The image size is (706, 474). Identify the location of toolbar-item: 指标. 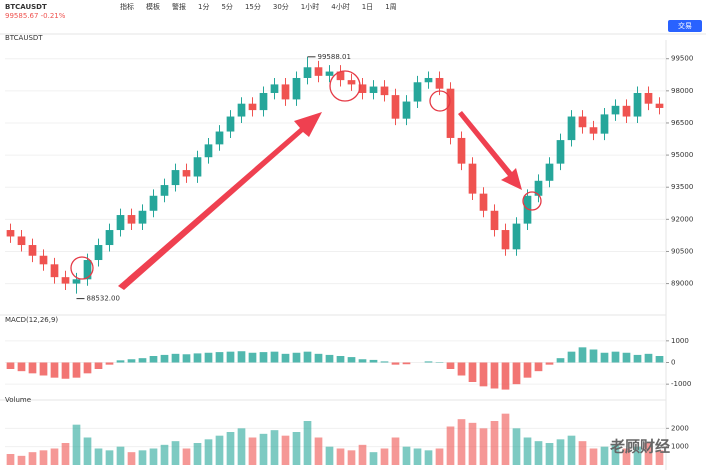
(127, 6).